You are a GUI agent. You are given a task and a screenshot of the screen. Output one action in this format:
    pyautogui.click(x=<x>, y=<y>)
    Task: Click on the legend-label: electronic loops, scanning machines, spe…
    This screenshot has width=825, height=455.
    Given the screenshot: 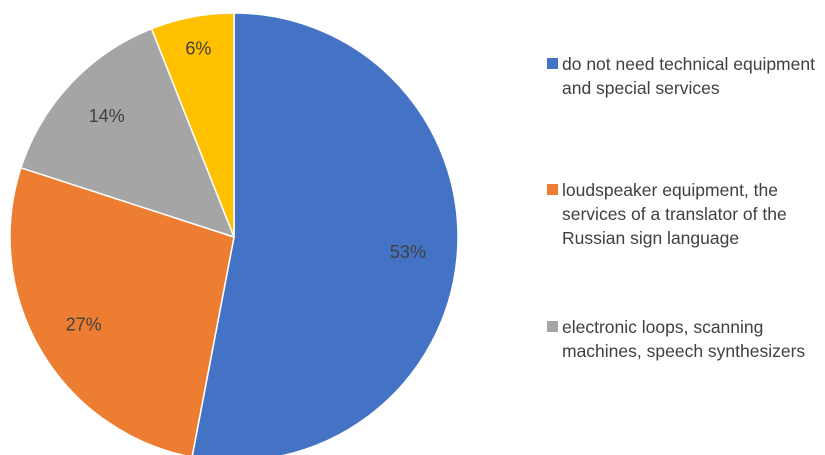 What is the action you would take?
    pyautogui.click(x=684, y=339)
    